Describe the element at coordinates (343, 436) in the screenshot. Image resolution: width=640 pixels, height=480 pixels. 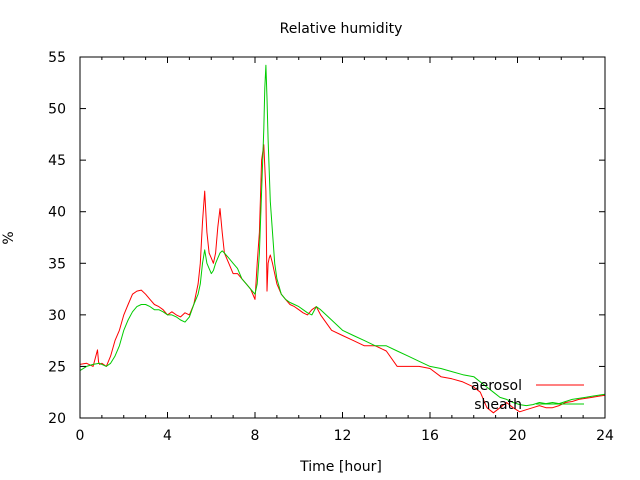
I see `x-tick-label: 12` at that location.